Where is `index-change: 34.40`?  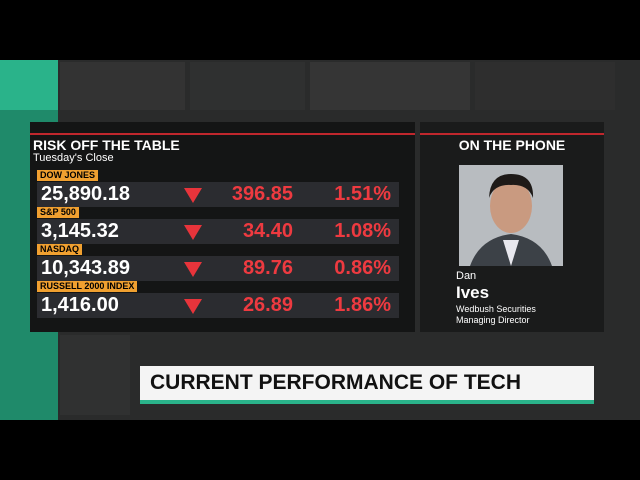 index-change: 34.40 is located at coordinates (267, 231).